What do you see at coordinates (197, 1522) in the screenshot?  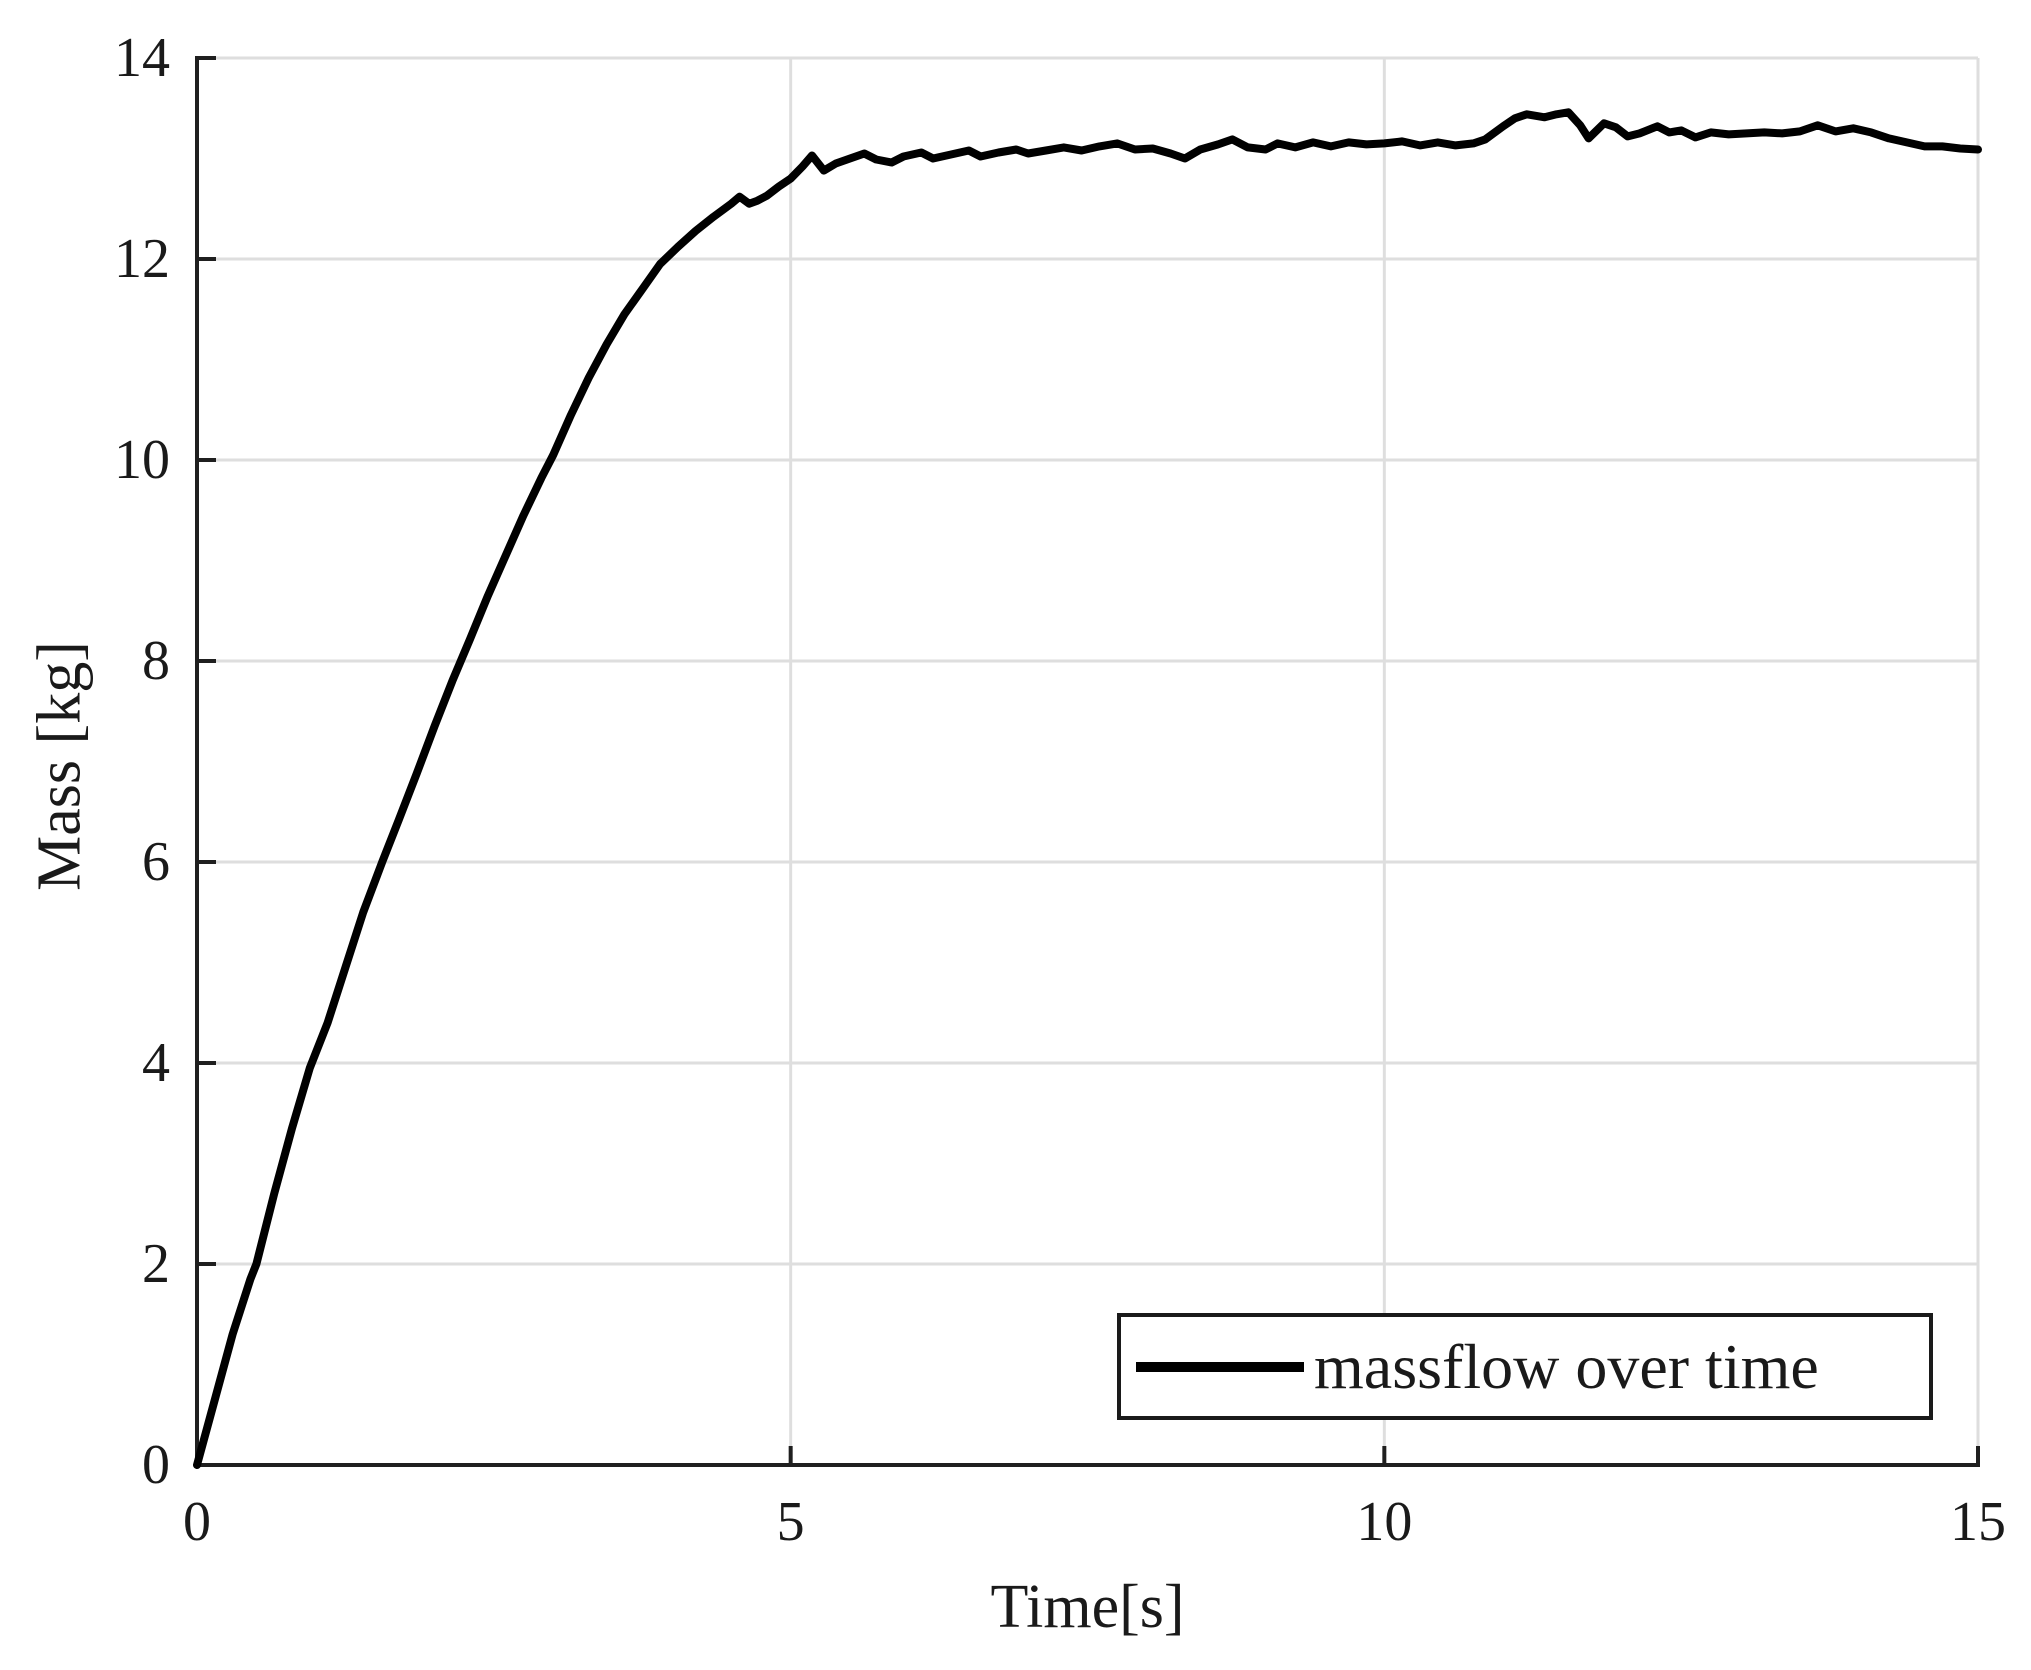 I see `x-tick-label: 0` at bounding box center [197, 1522].